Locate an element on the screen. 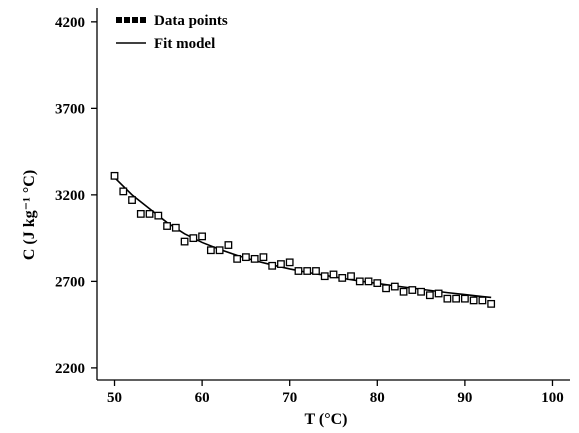  y-tick-label: 2700 is located at coordinates (70, 282).